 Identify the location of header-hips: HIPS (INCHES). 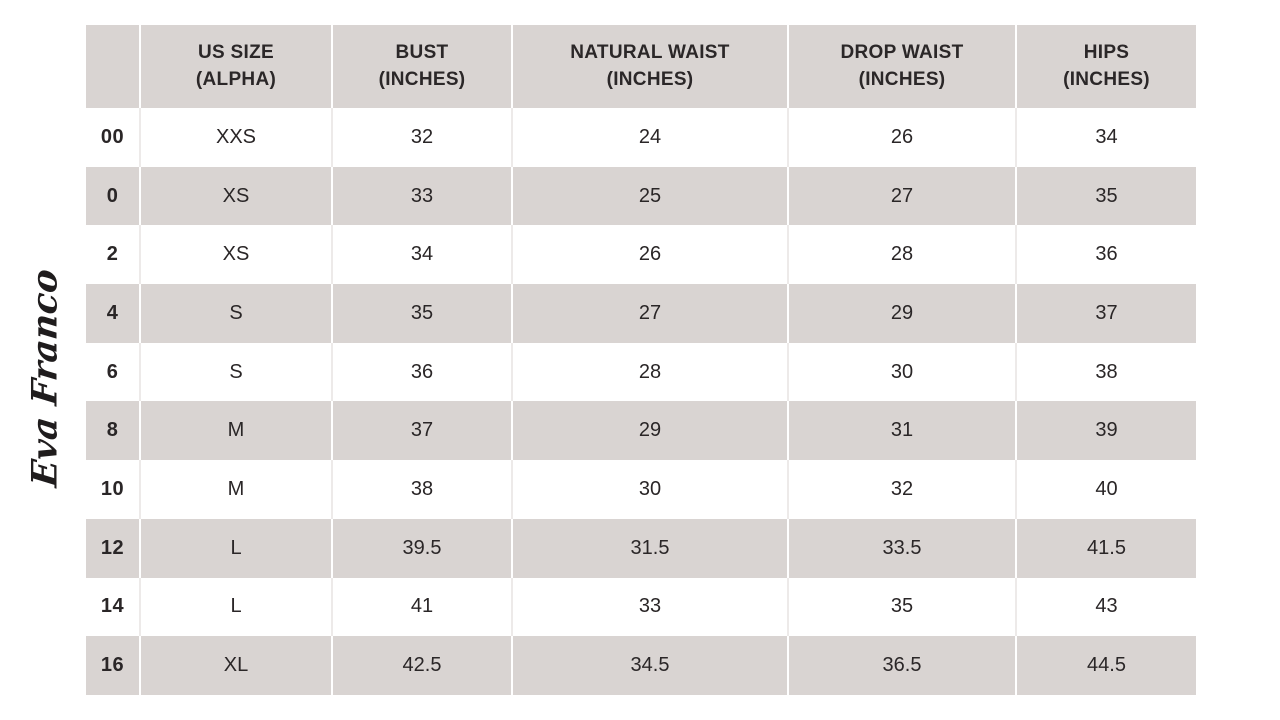
(1105, 66).